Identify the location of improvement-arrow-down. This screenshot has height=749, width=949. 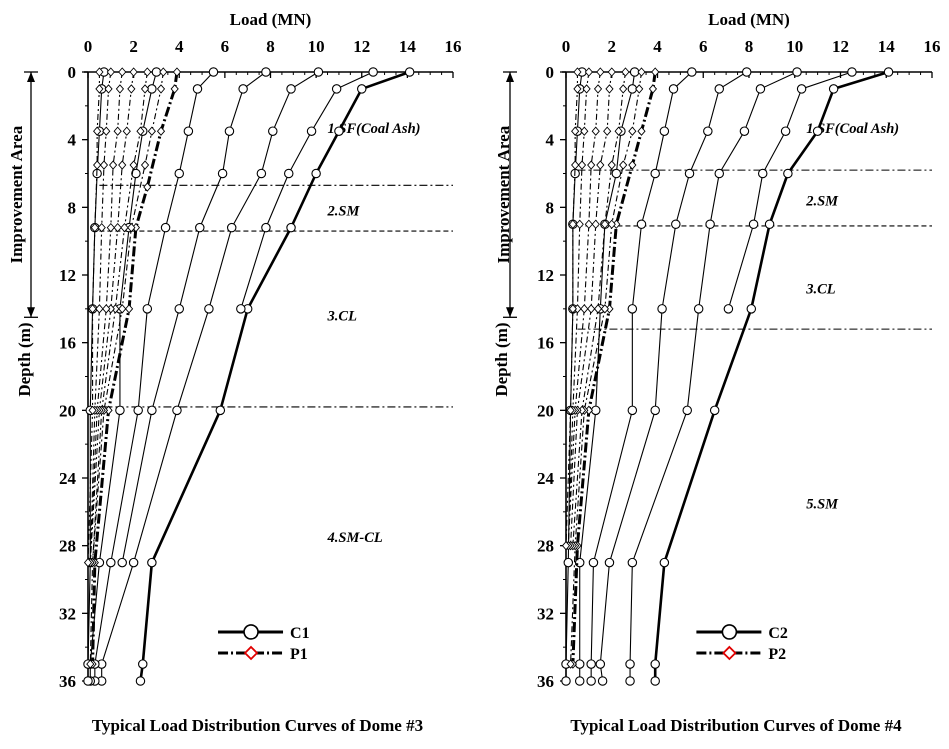
(31, 312).